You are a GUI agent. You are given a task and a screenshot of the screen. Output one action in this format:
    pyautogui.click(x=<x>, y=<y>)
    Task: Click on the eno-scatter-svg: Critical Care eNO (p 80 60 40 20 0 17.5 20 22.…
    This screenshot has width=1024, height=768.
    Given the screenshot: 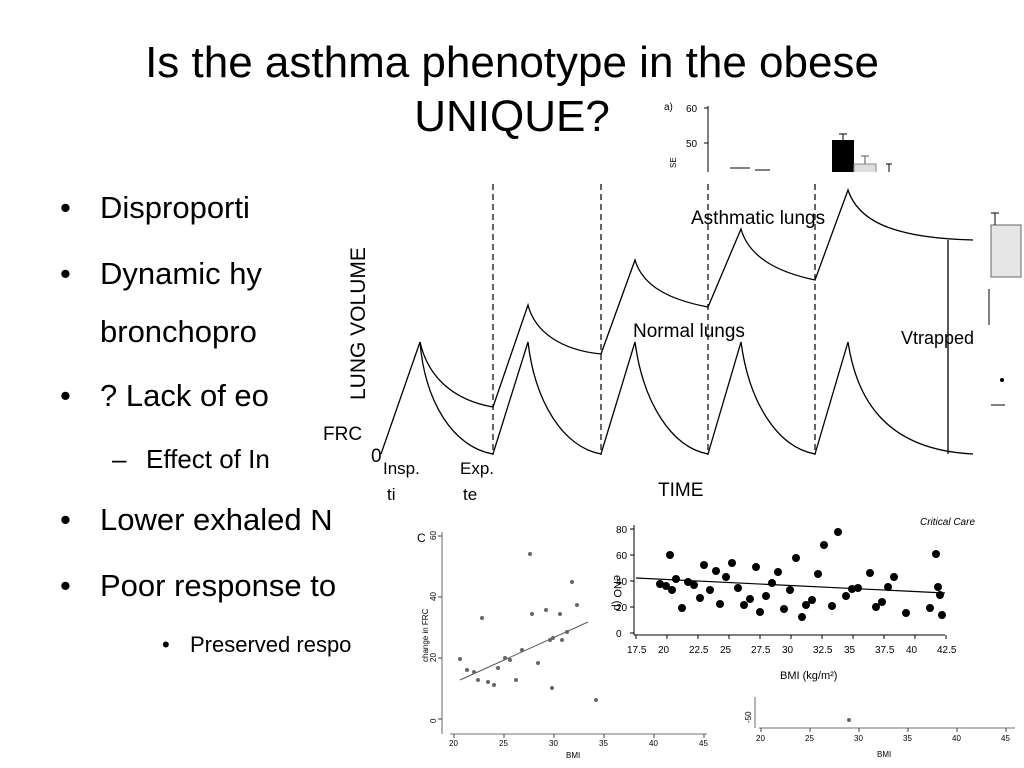 What is the action you would take?
    pyautogui.click(x=793, y=599)
    